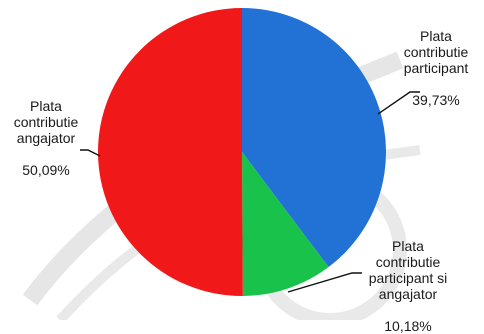 This screenshot has width=484, height=334. Describe the element at coordinates (398, 103) in the screenshot. I see `leader-line-participant` at that location.